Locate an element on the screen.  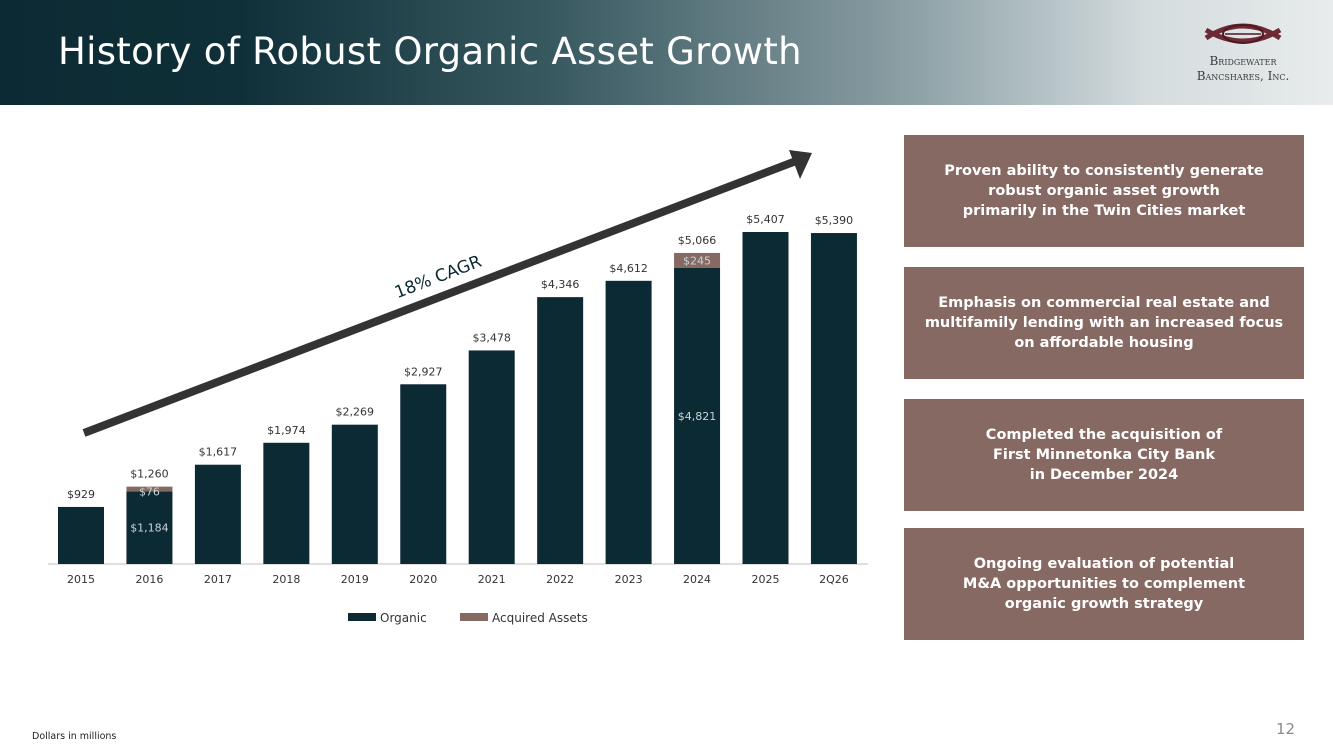
bar-organic-2016 is located at coordinates (149, 527).